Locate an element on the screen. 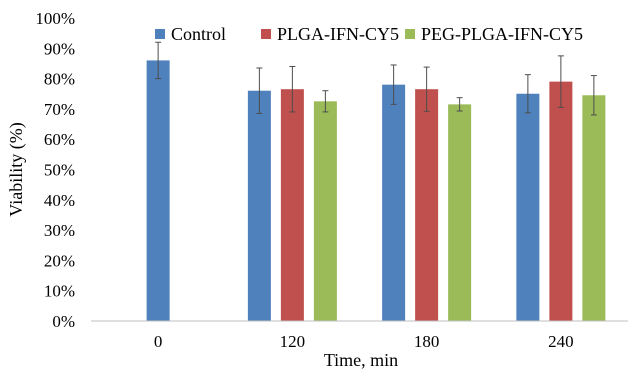  y-tick-label: 10% is located at coordinates (59, 291).